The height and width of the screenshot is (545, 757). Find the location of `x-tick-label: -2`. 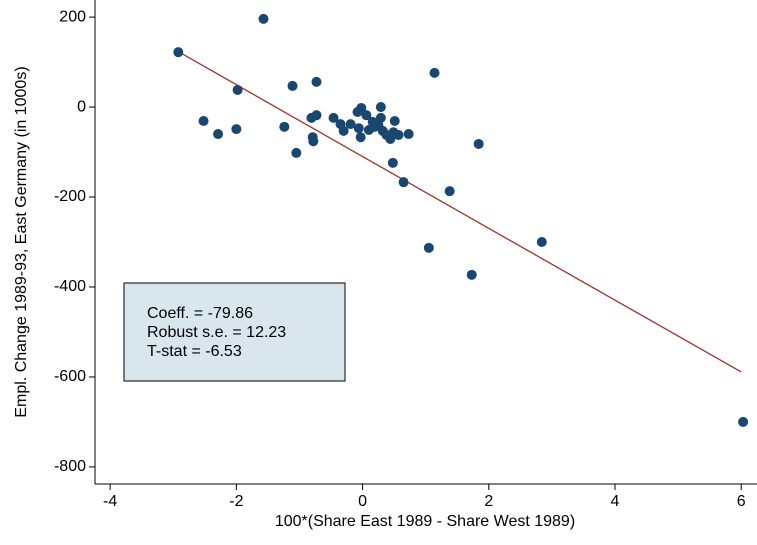

x-tick-label: -2 is located at coordinates (236, 501).